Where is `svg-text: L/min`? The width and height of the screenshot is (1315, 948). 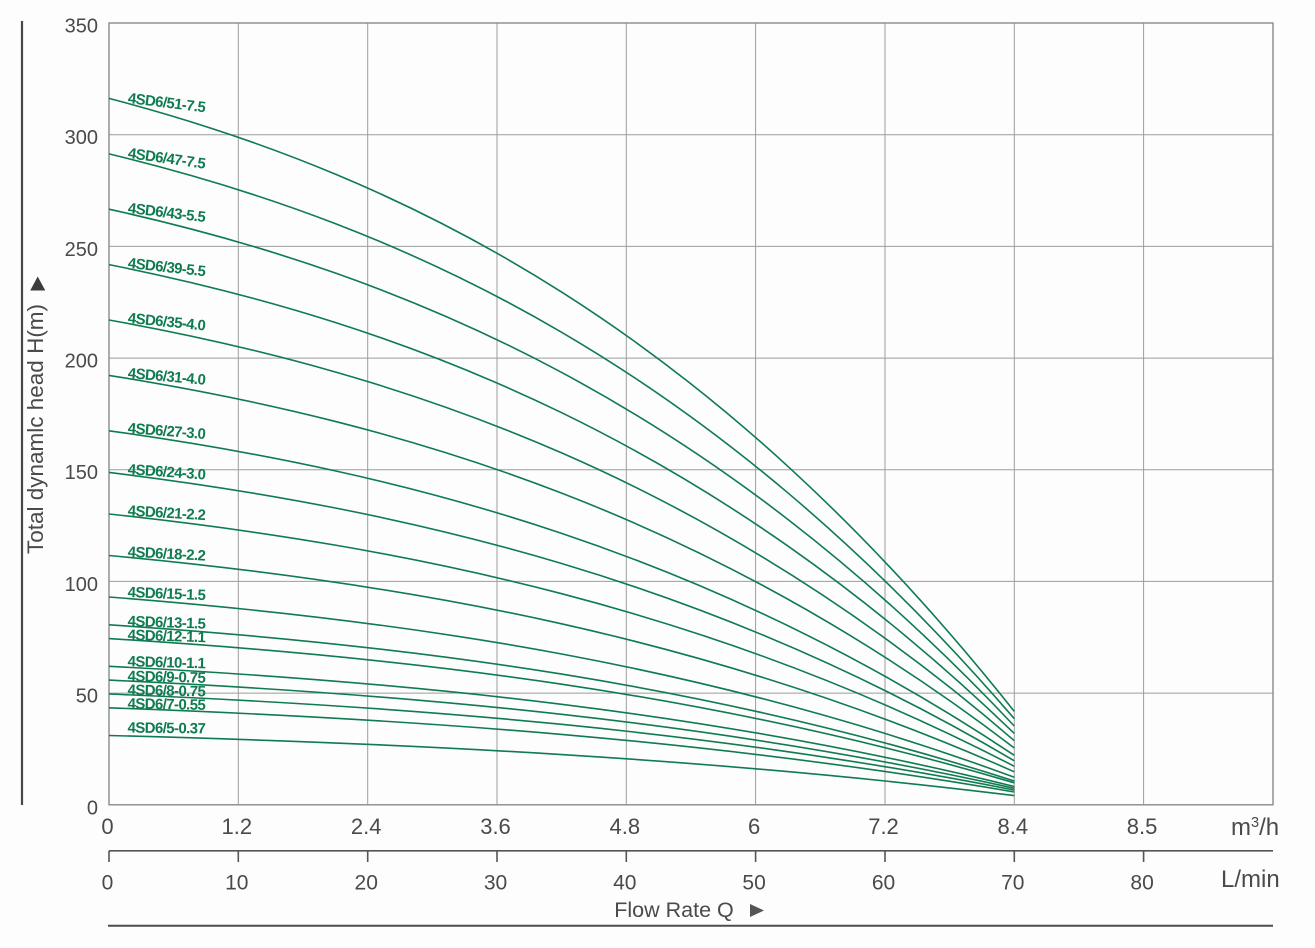 svg-text: L/min is located at coordinates (1250, 879).